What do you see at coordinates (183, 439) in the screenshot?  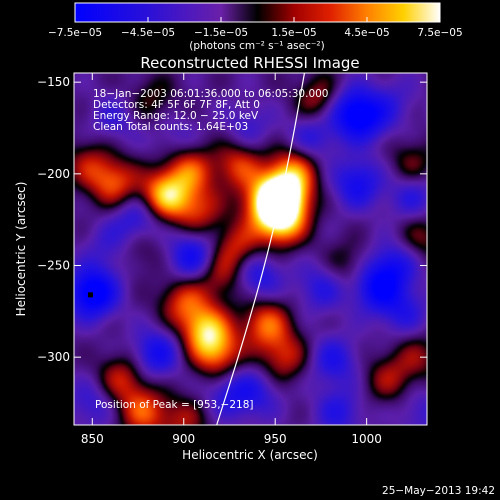 I see `x-tick-label: 900` at bounding box center [183, 439].